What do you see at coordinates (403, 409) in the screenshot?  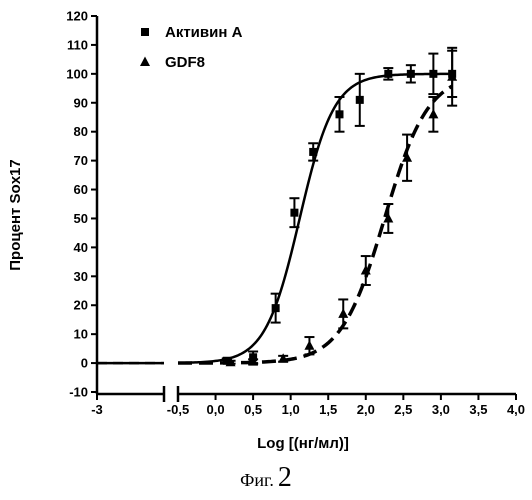 I see `x-tick-label: 2,5` at bounding box center [403, 409].